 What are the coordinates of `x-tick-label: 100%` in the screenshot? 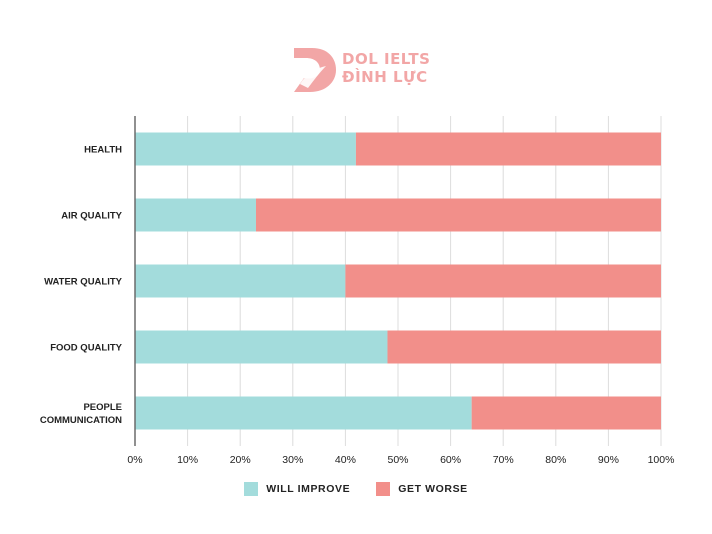 It's located at (661, 460).